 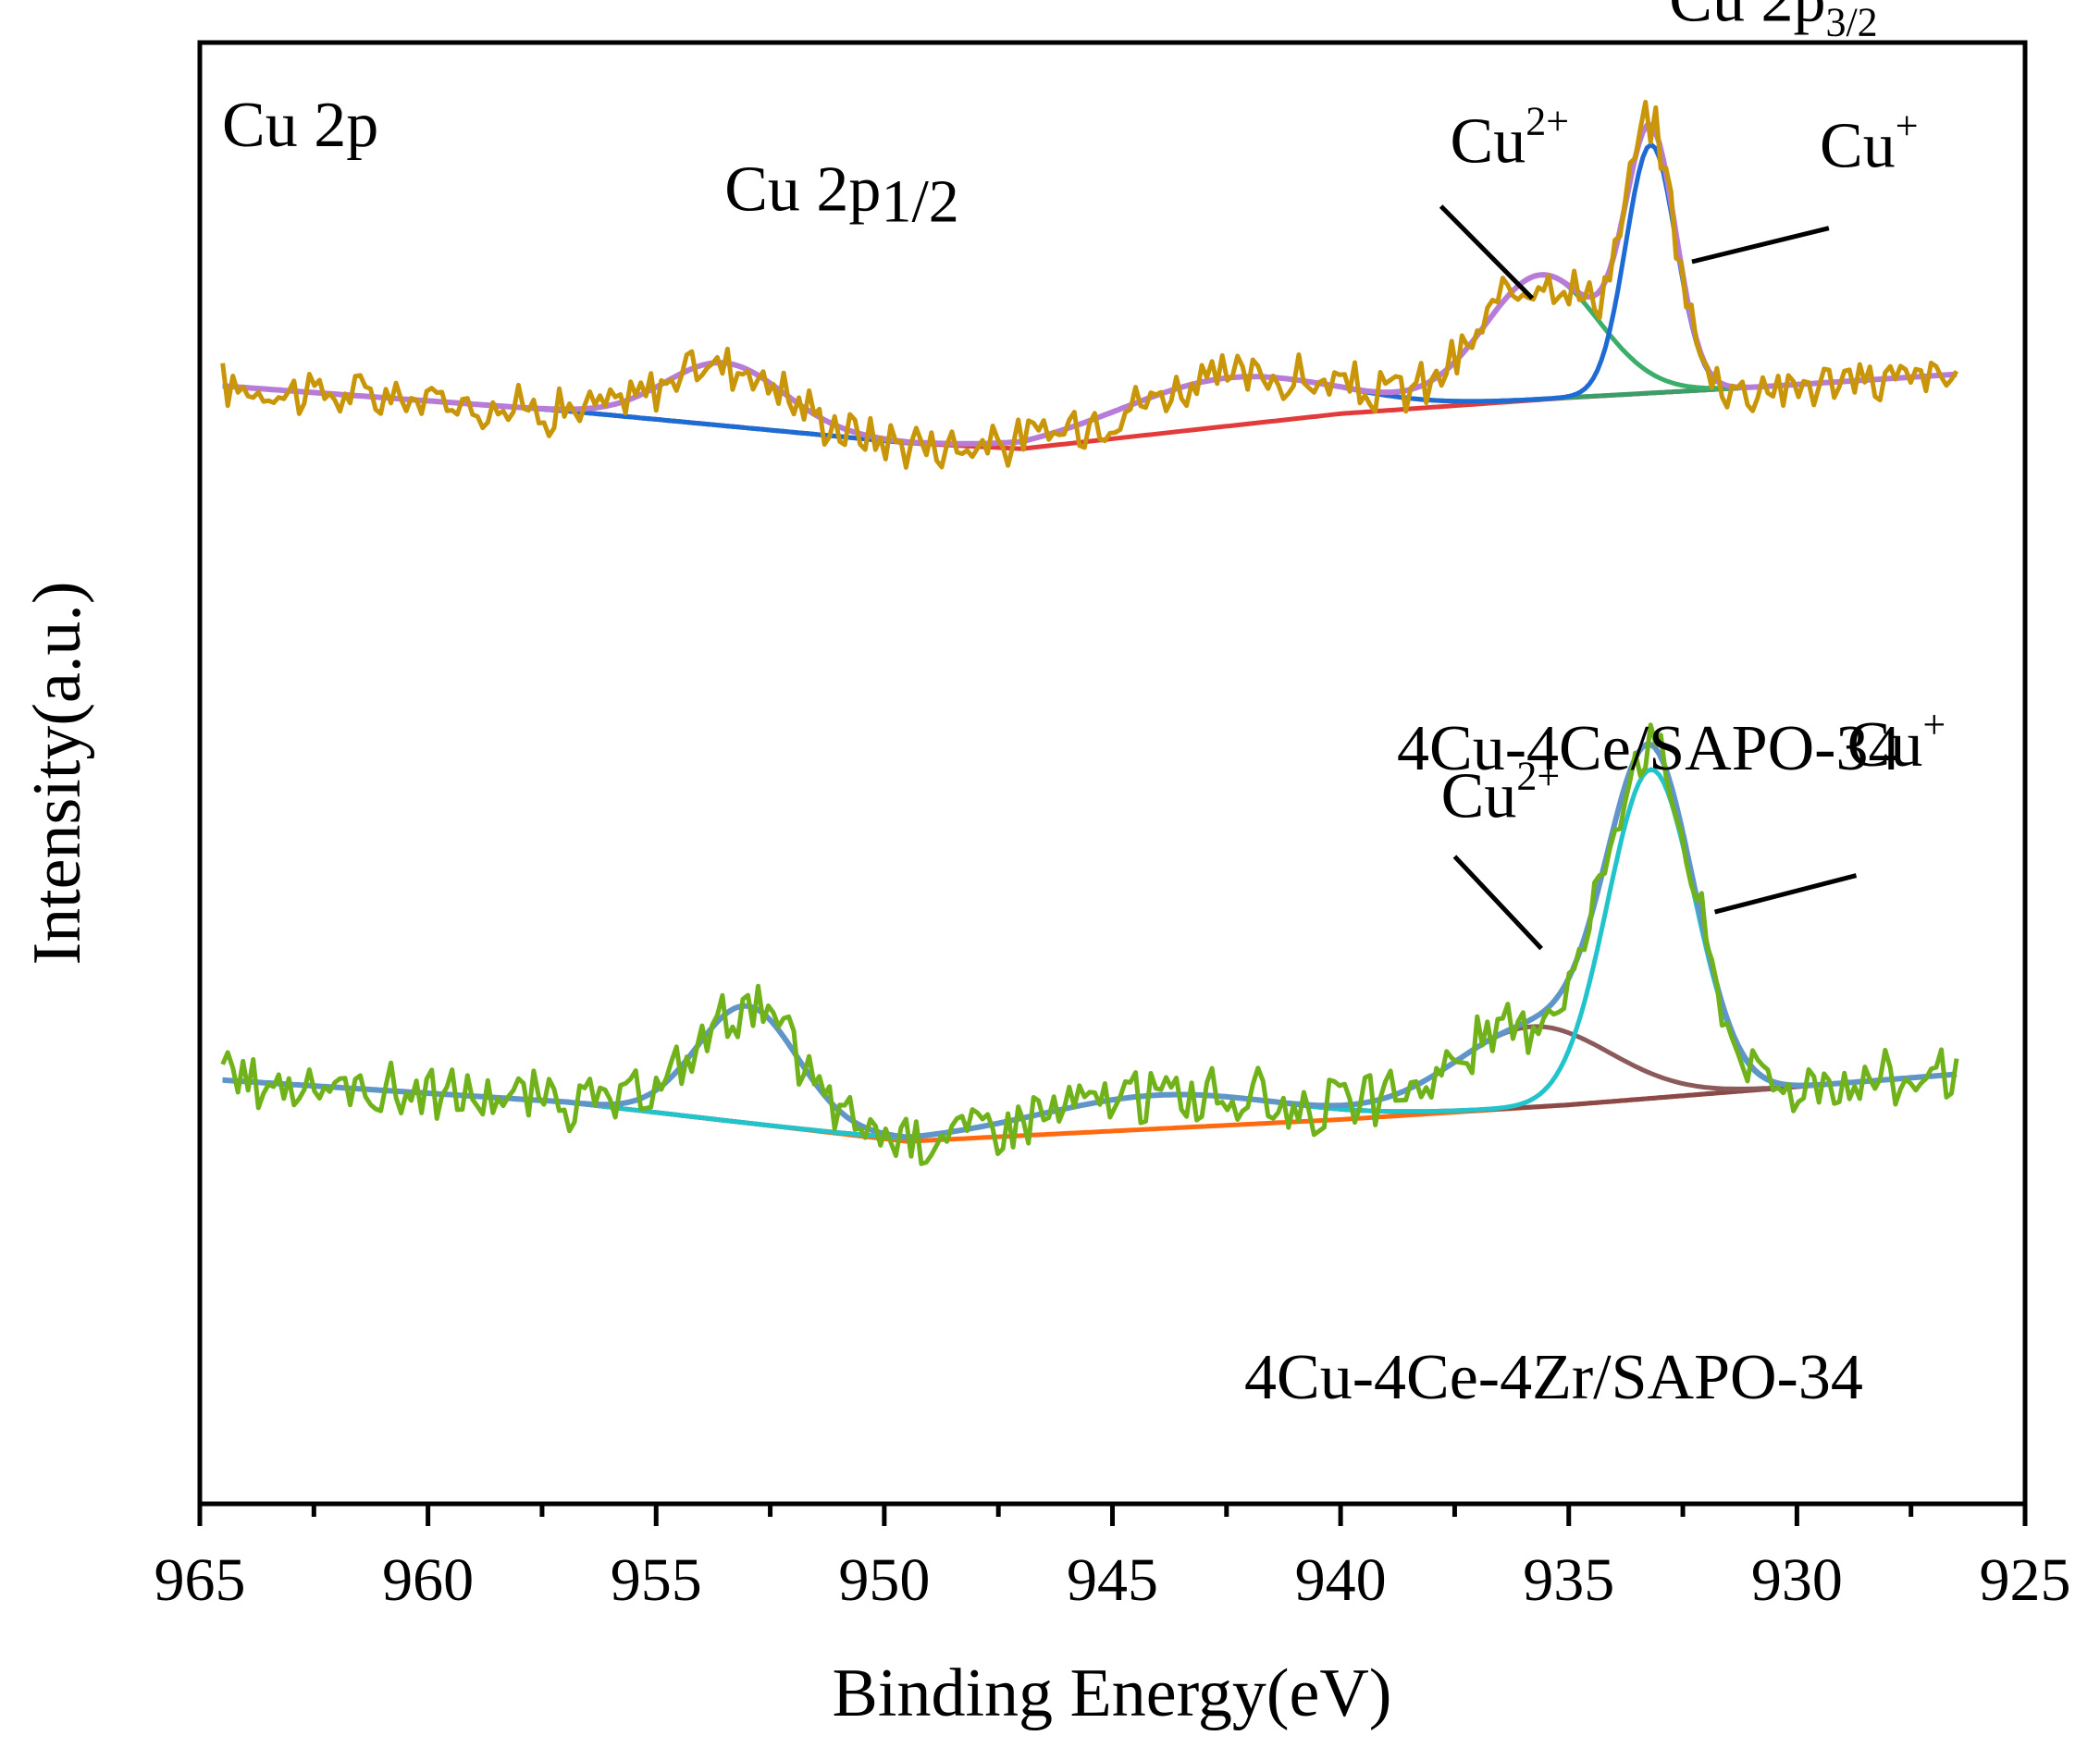 What do you see at coordinates (1648, 748) in the screenshot?
I see `series-label-upper: 4Cu-4Ce/SAPO-34` at bounding box center [1648, 748].